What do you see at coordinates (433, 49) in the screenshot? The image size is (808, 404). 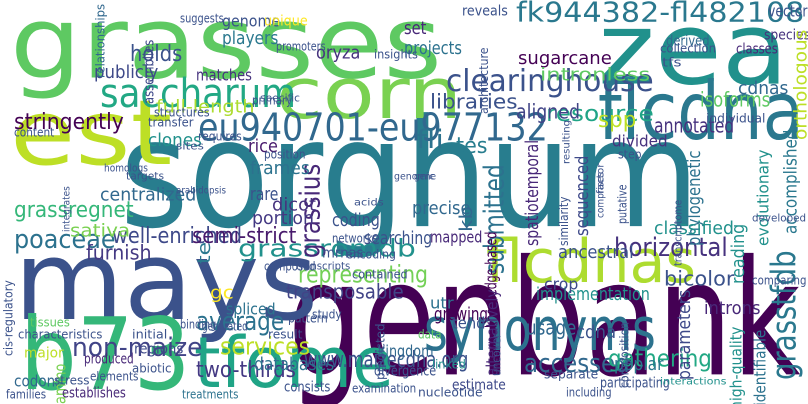 I see `word-projects: projects` at bounding box center [433, 49].